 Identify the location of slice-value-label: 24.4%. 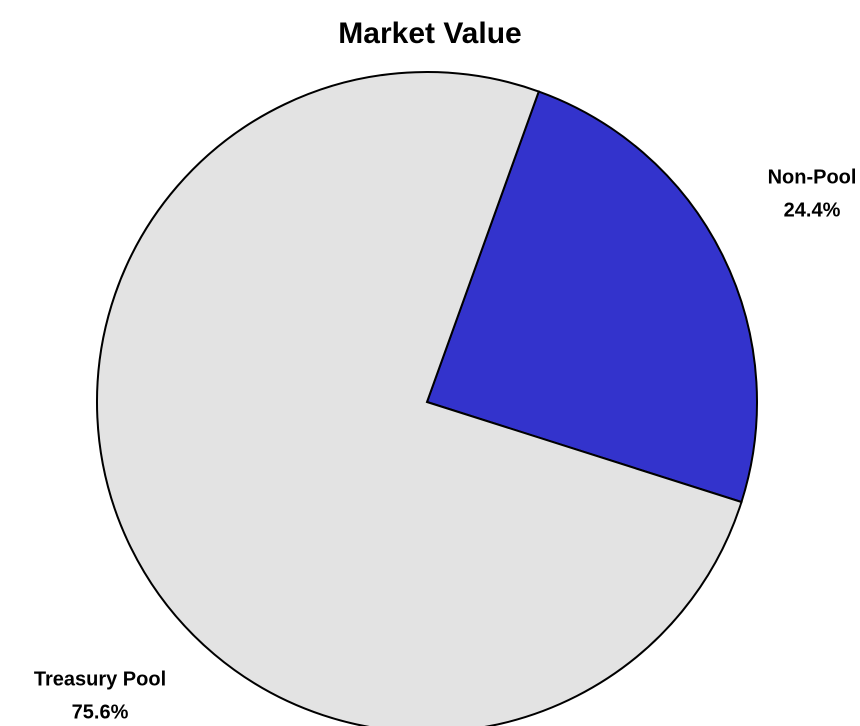
(812, 210).